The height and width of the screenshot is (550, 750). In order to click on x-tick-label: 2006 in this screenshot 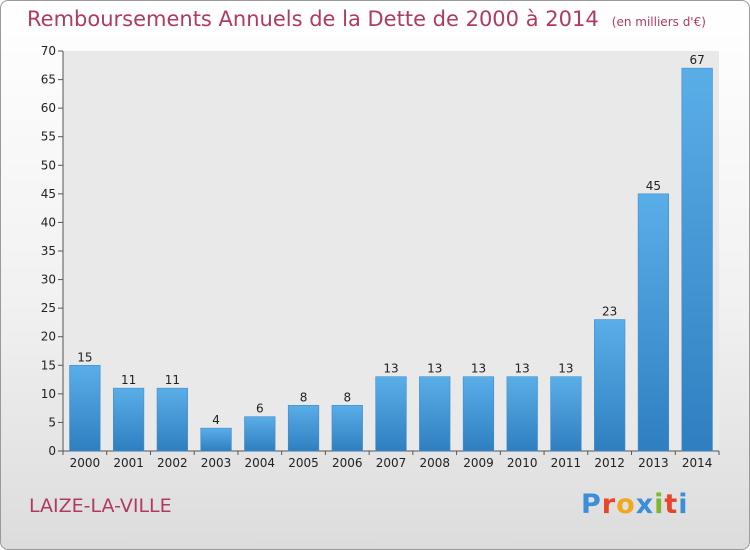, I will do `click(347, 463)`.